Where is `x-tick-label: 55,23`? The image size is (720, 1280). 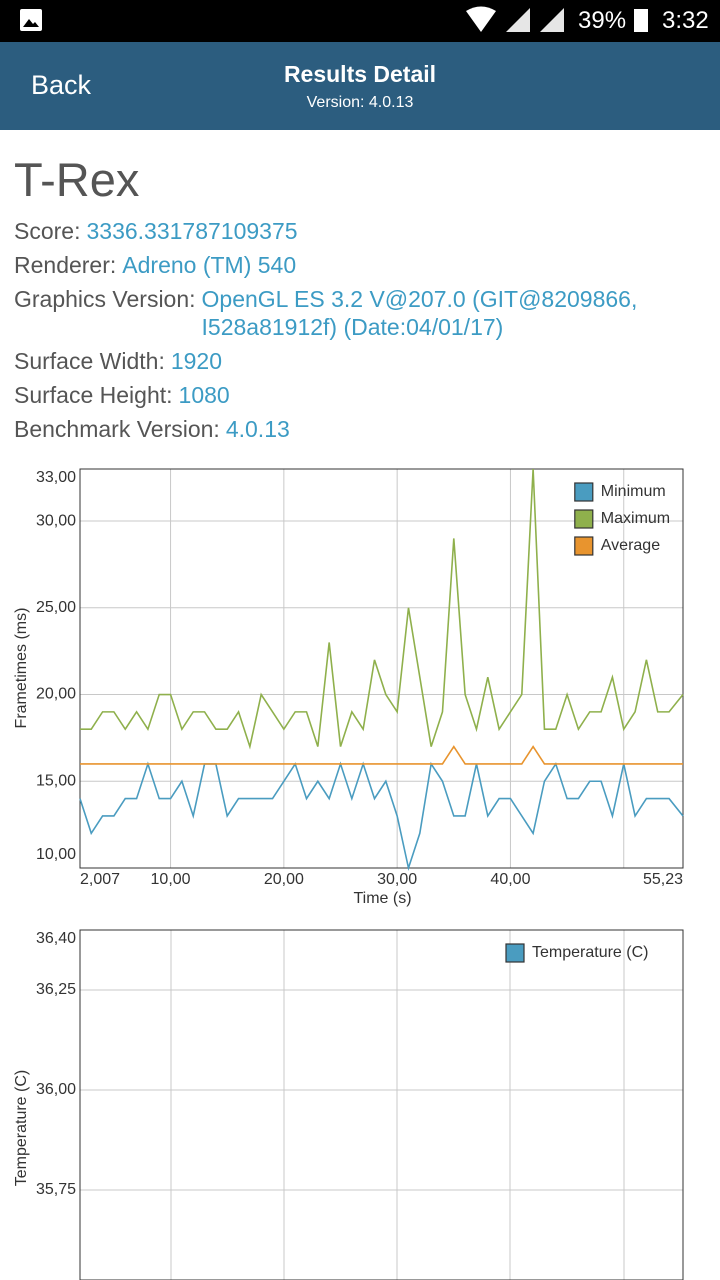
x-tick-label: 55,23 is located at coordinates (663, 879).